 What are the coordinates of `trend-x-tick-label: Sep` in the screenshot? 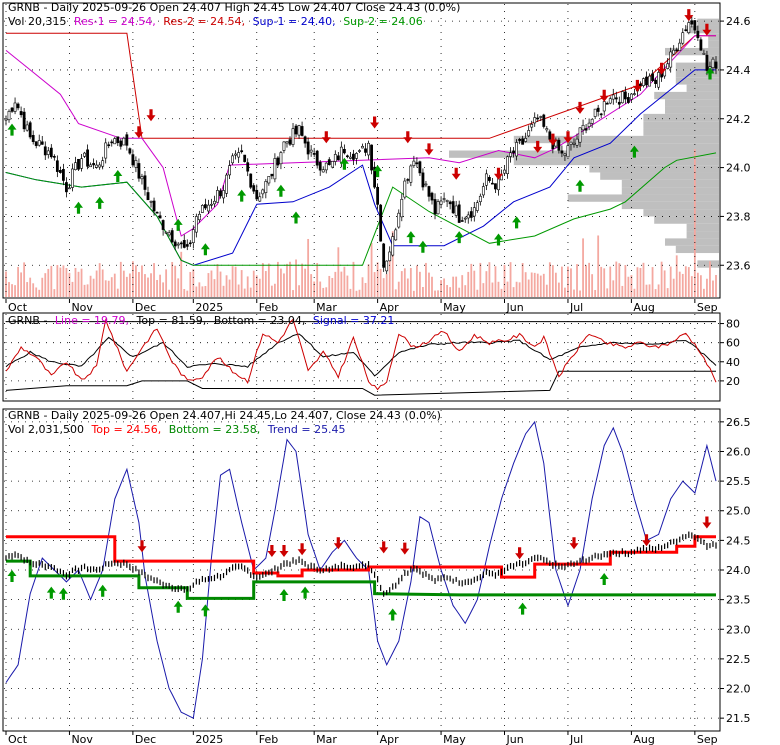 It's located at (707, 739).